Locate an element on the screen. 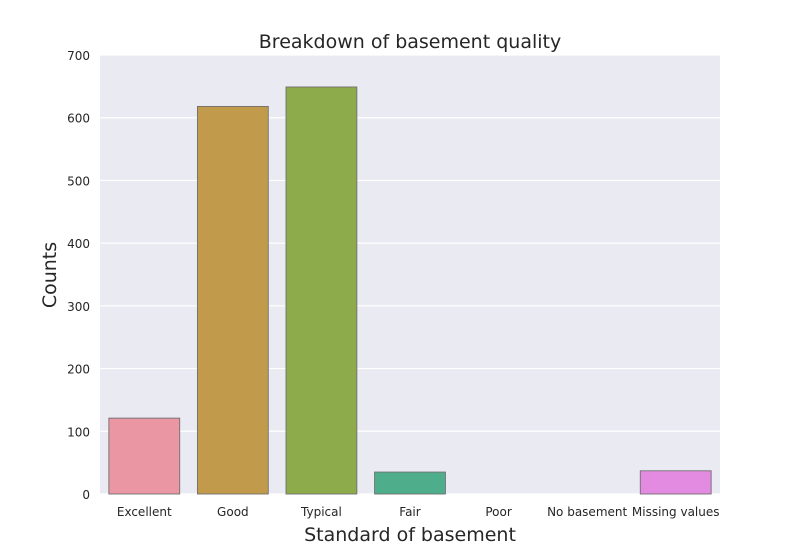 This screenshot has height=554, width=800. bar-good is located at coordinates (232, 300).